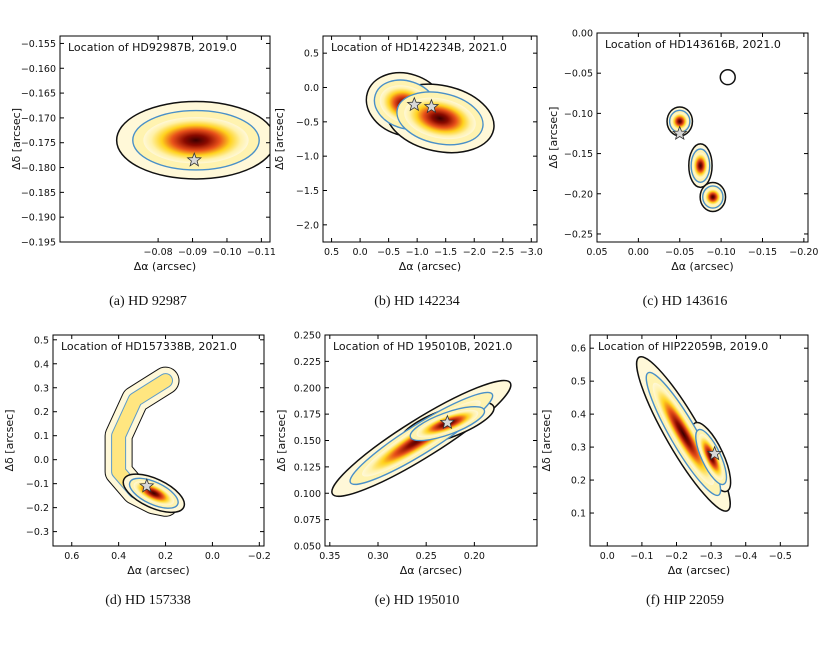  What do you see at coordinates (307, 388) in the screenshot?
I see `y-tick-label: 0.200` at bounding box center [307, 388].